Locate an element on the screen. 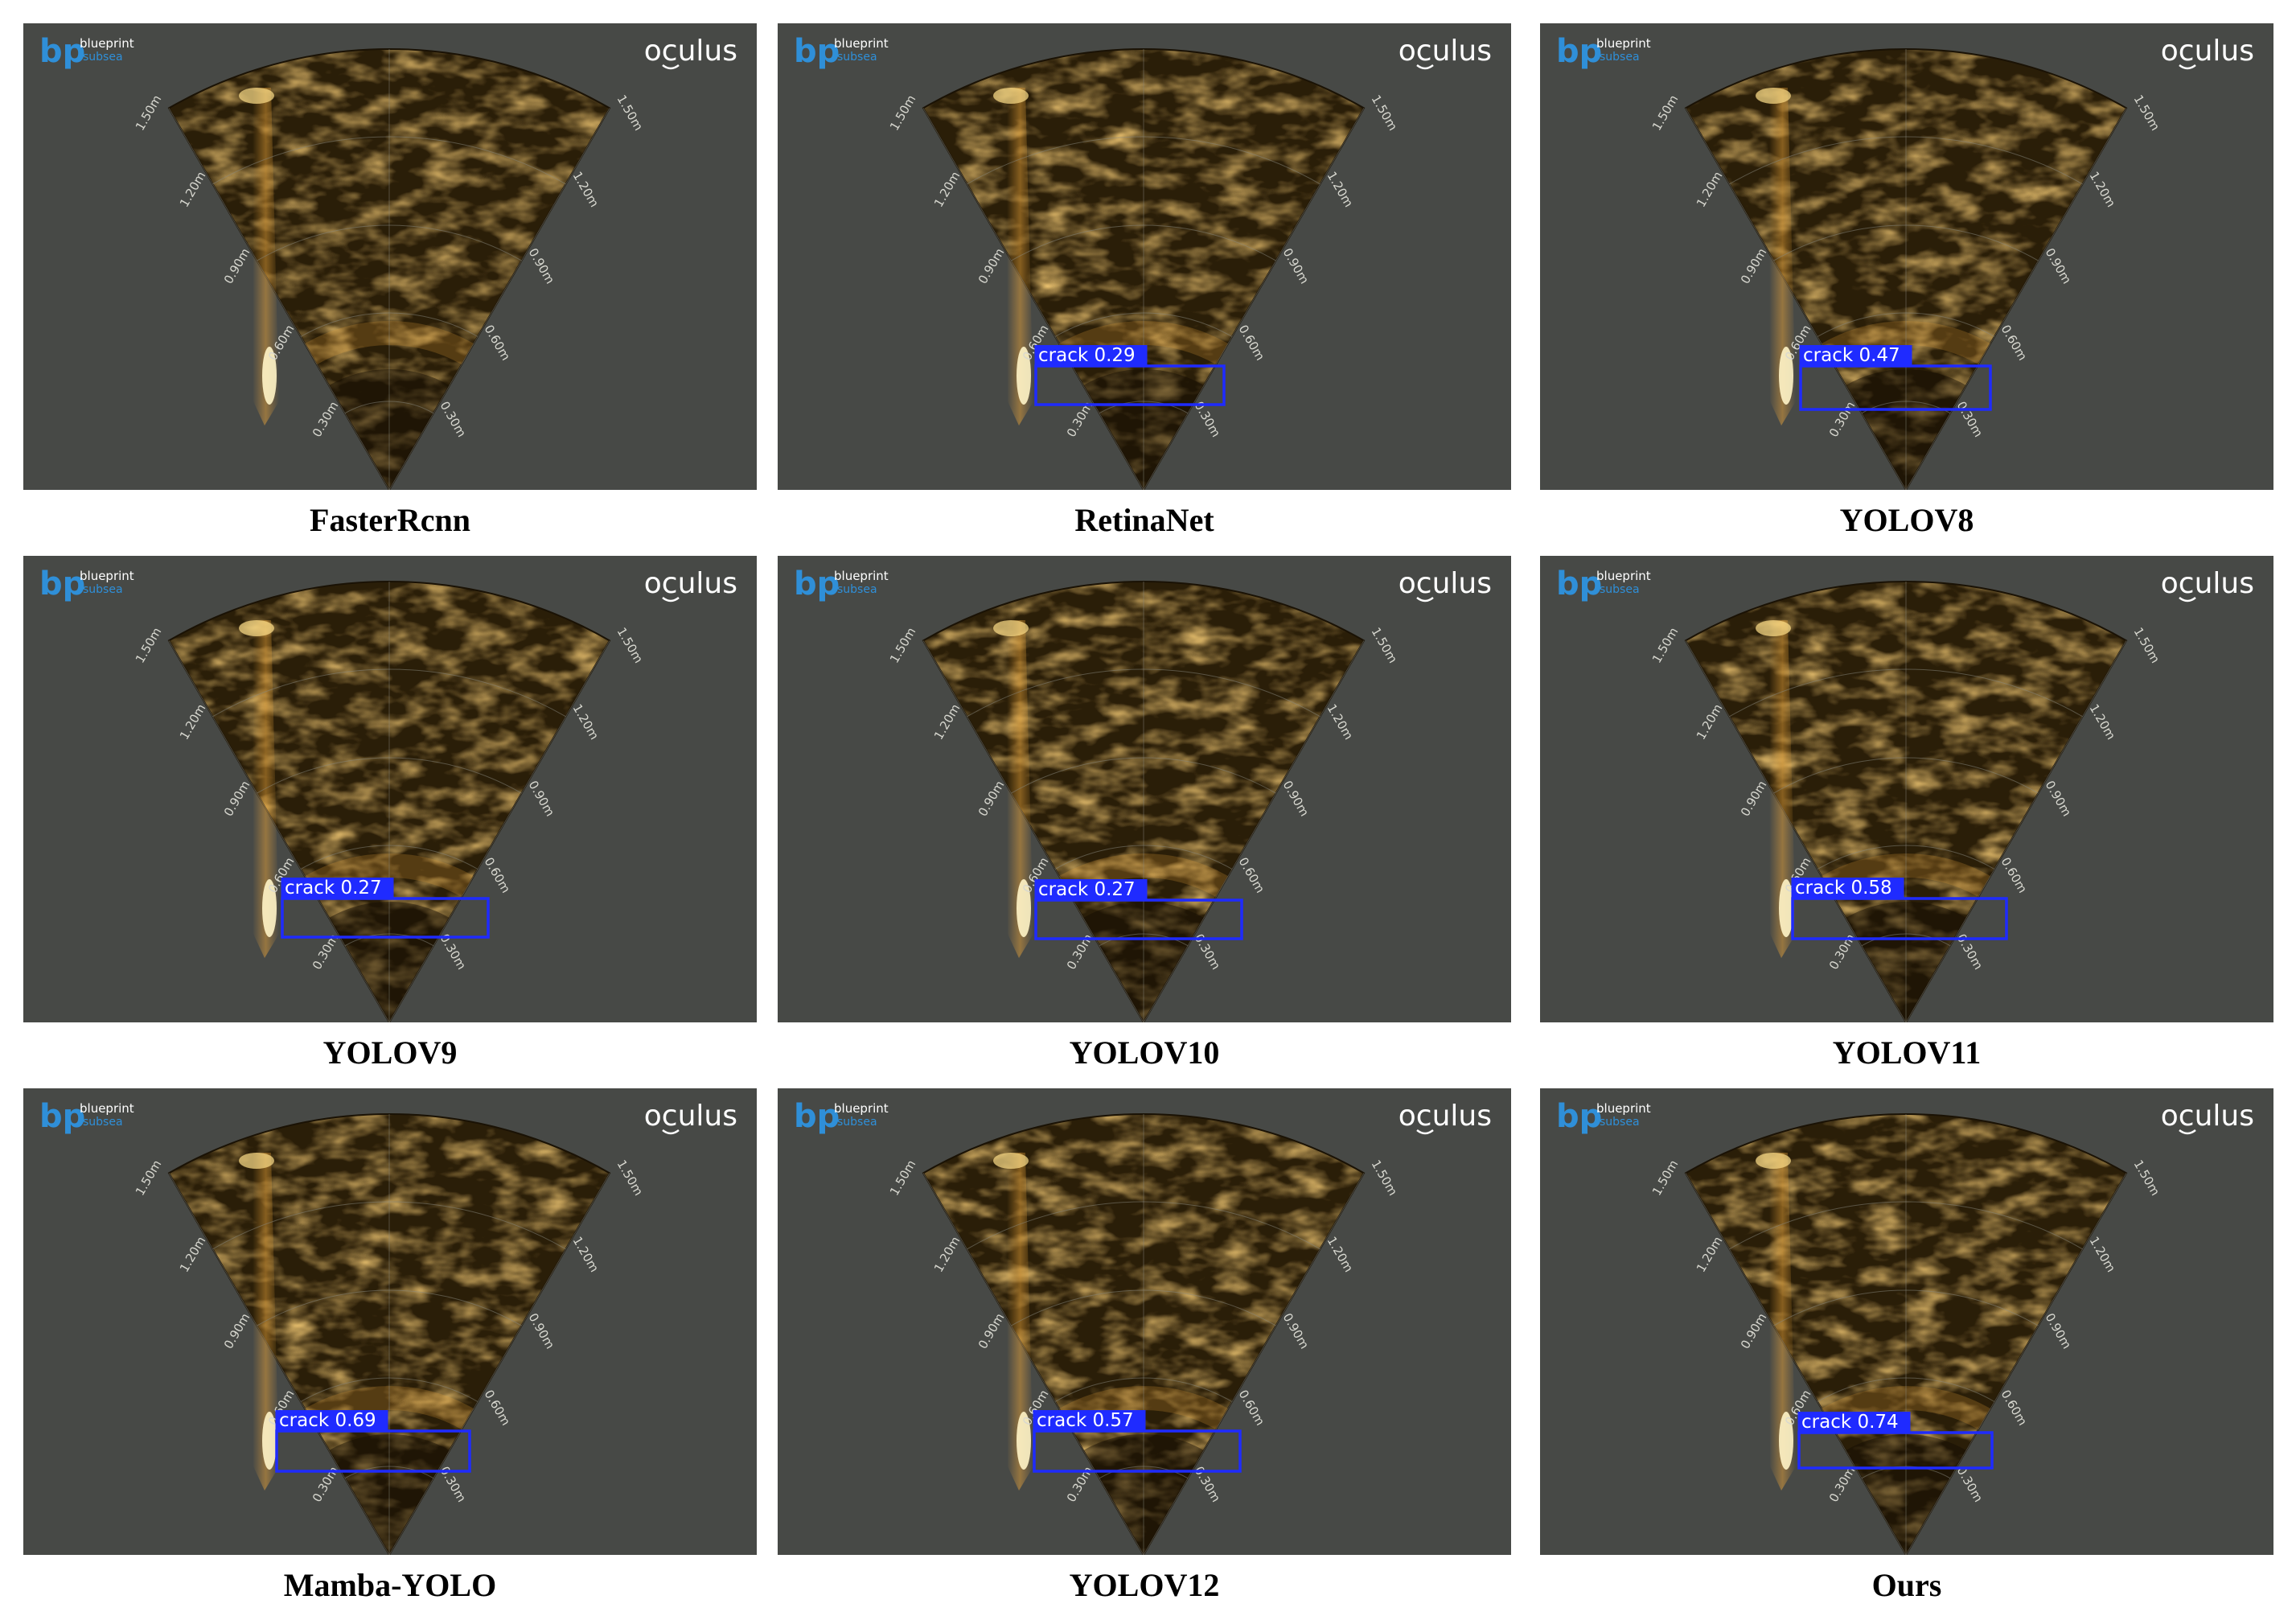 The image size is (2296, 1612). method-caption: YOLOV11 is located at coordinates (1907, 1053).